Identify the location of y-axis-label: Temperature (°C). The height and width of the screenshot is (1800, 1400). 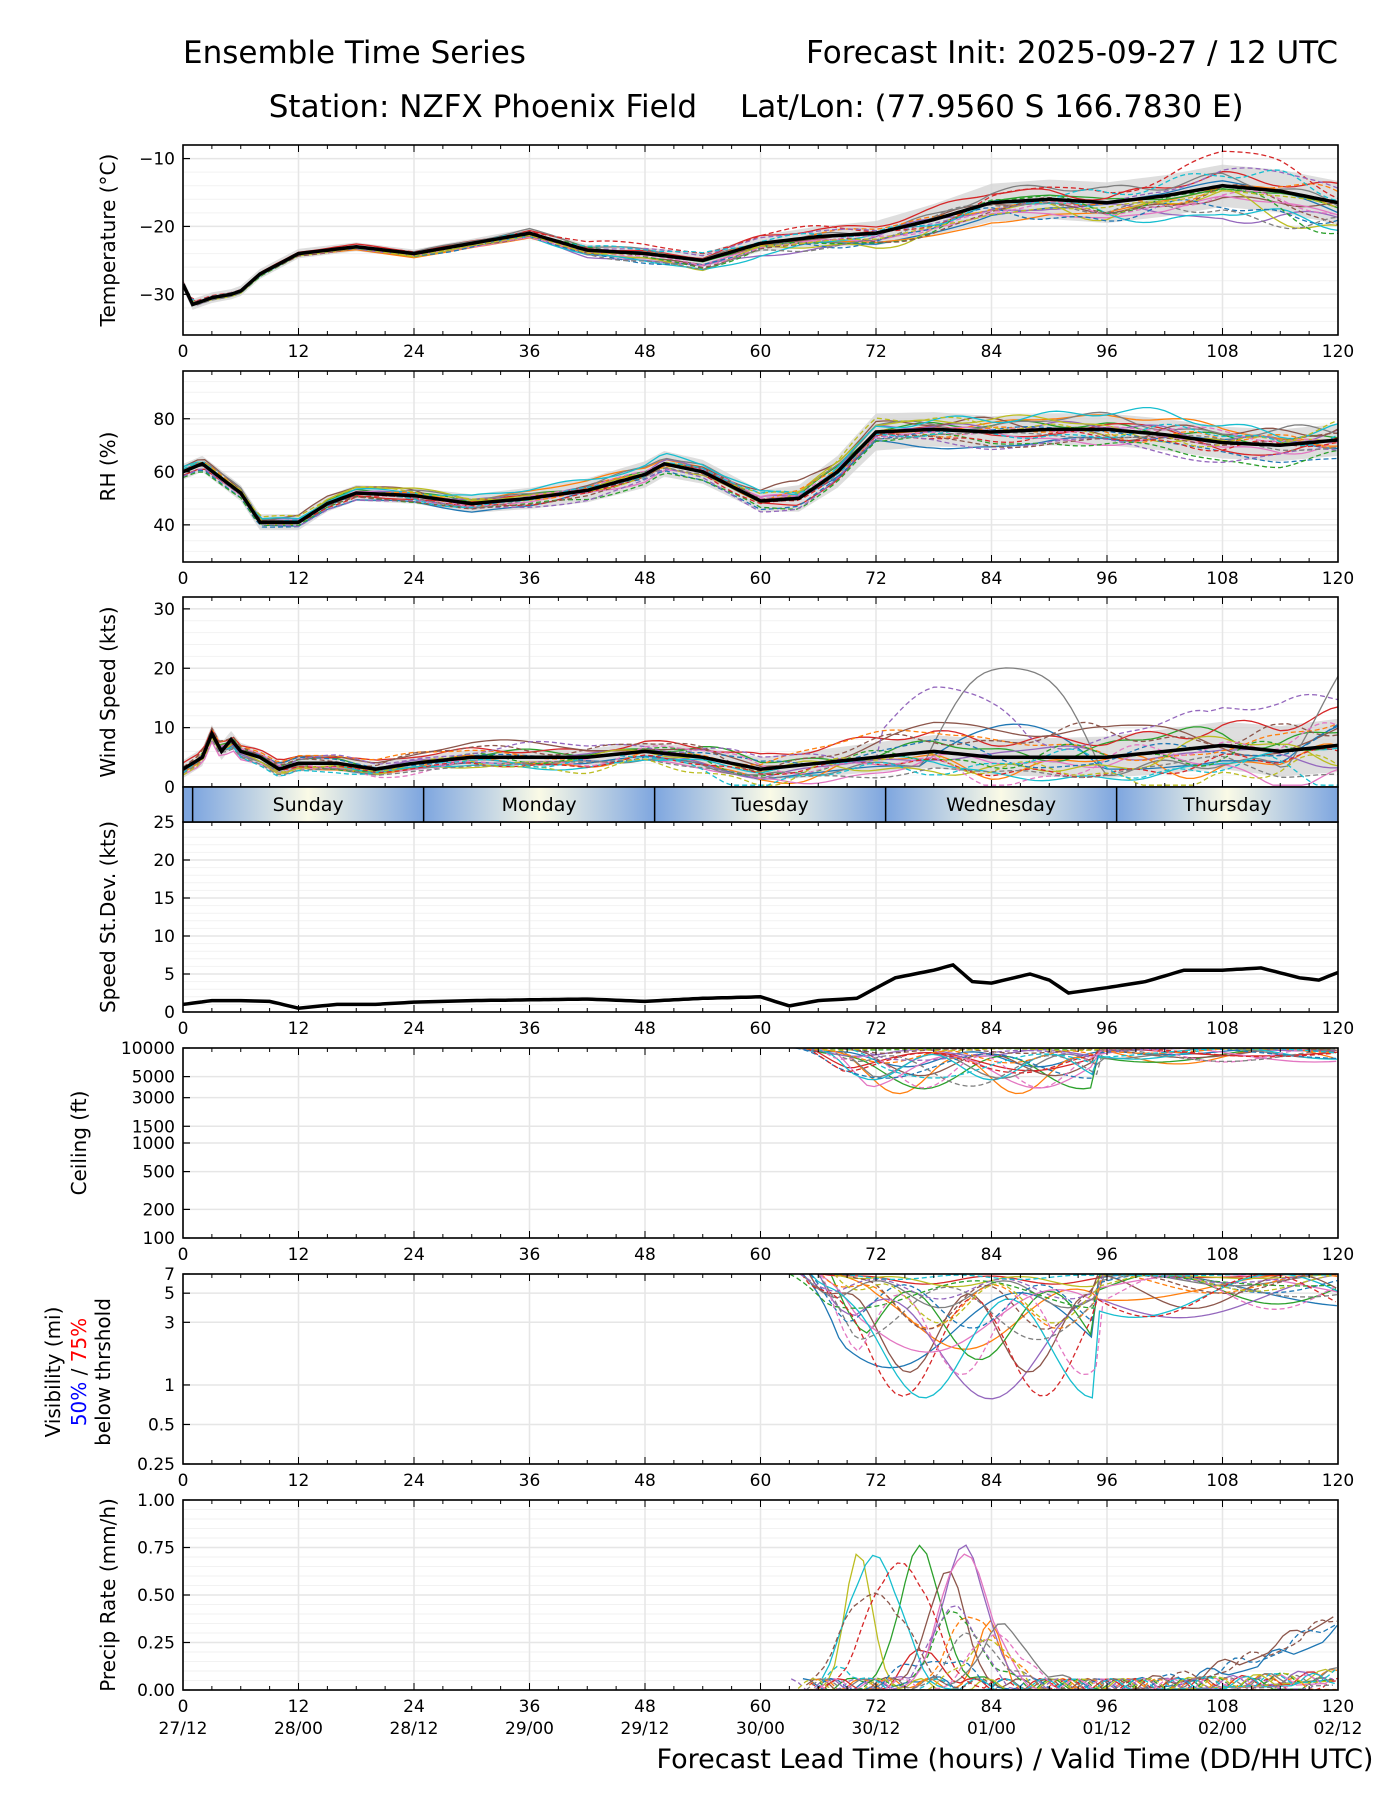
(108, 241).